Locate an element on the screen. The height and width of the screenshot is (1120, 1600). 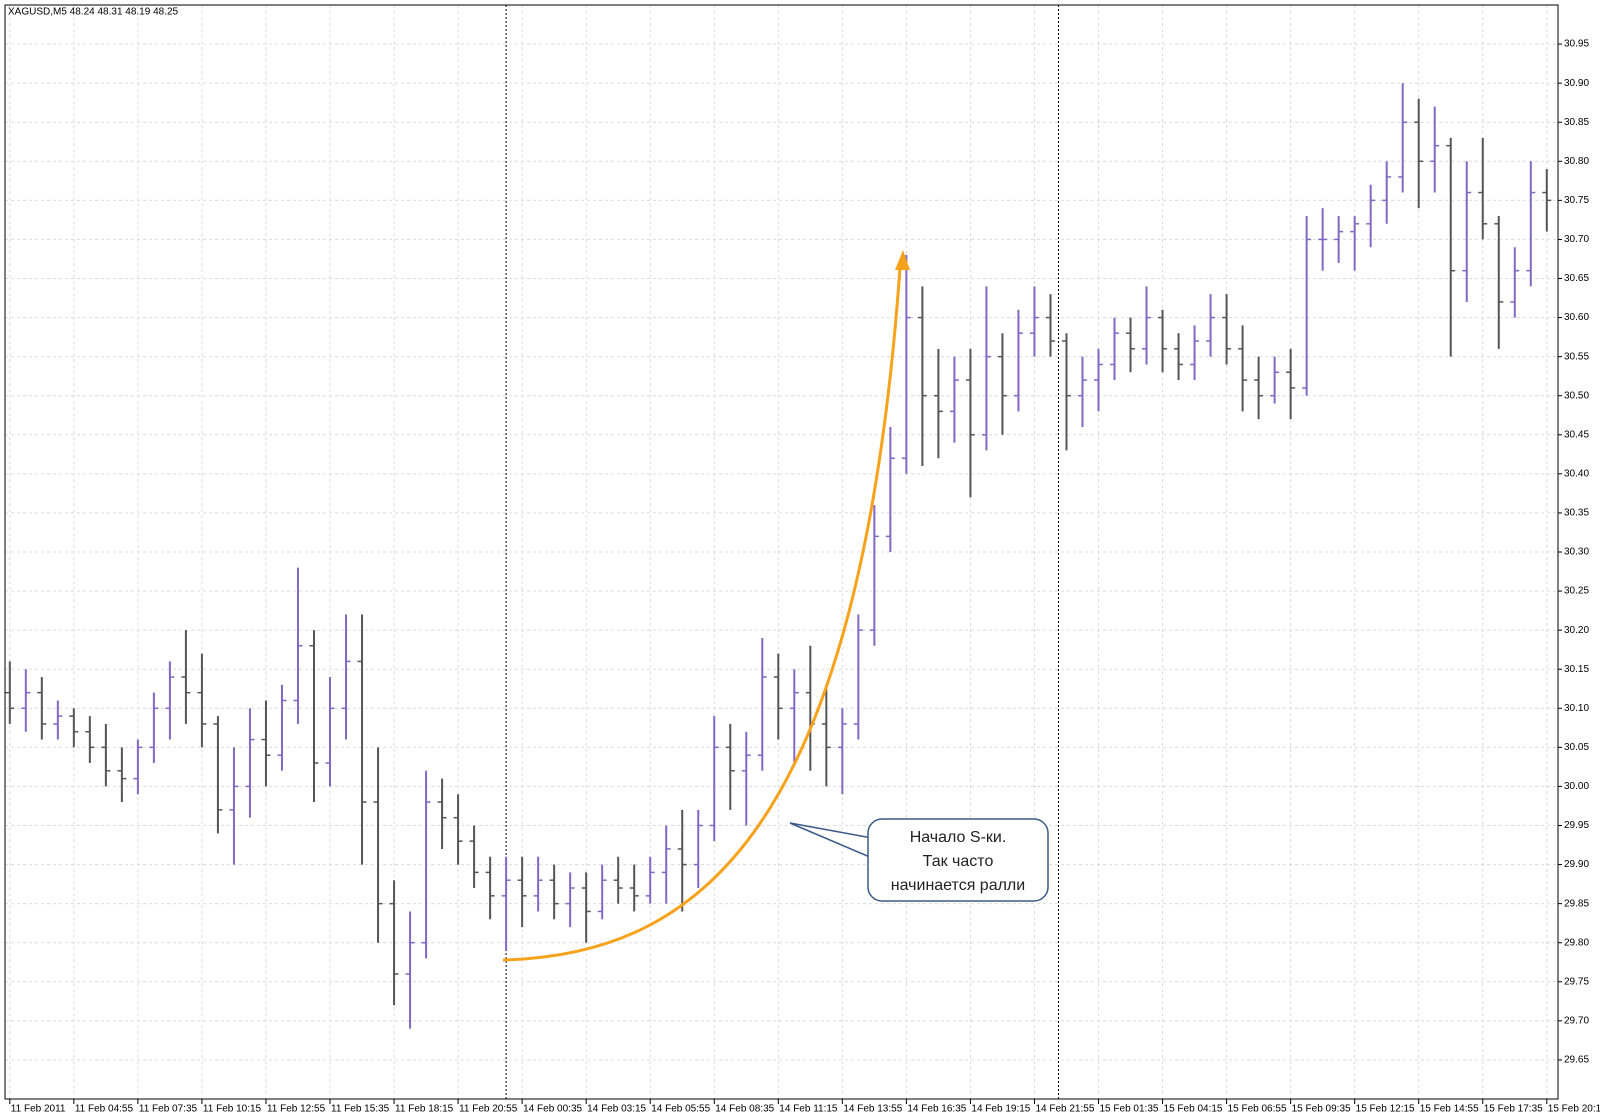
x-tick-label: 14 Feb 08:35 is located at coordinates (744, 1109).